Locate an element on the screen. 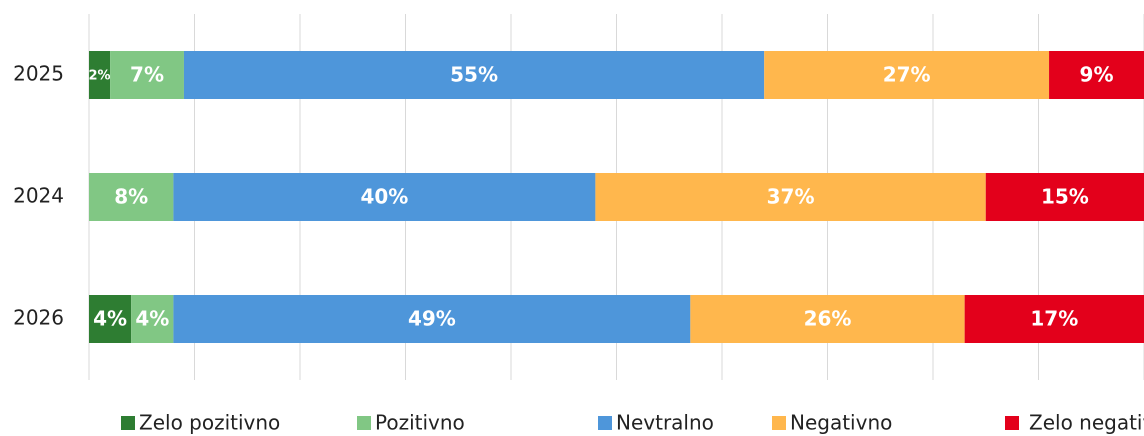  legend-label: Pozitivno is located at coordinates (420, 423).